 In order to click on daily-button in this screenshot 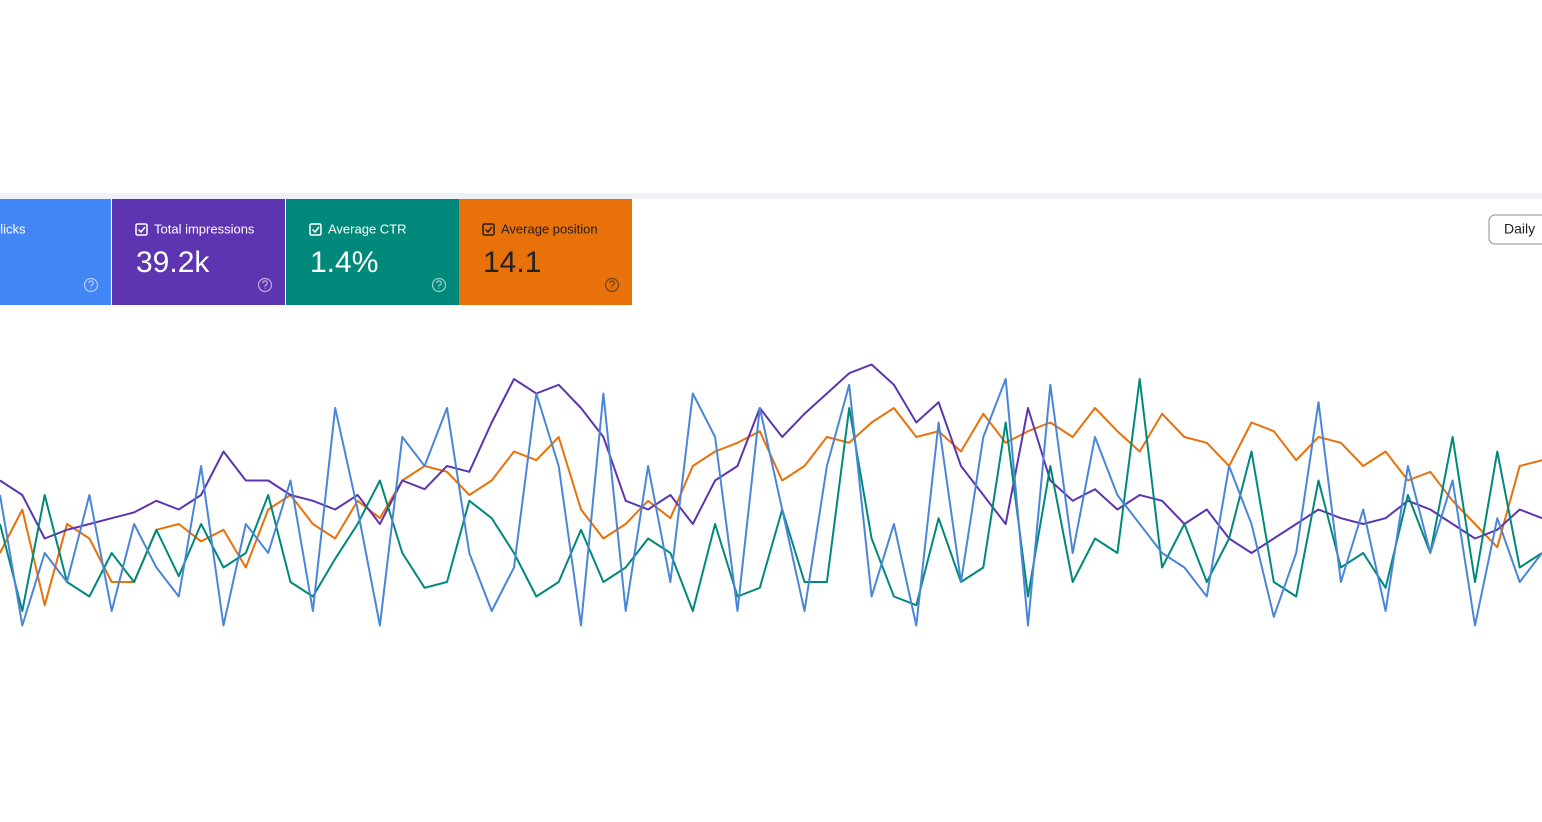, I will do `click(1515, 229)`.